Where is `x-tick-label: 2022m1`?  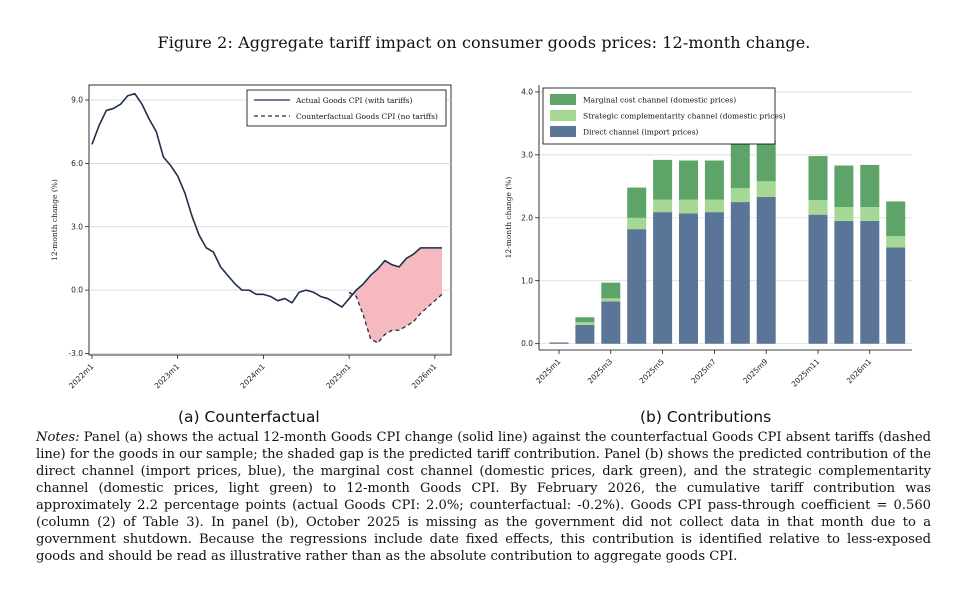
x-tick-label: 2022m1 is located at coordinates (81, 376).